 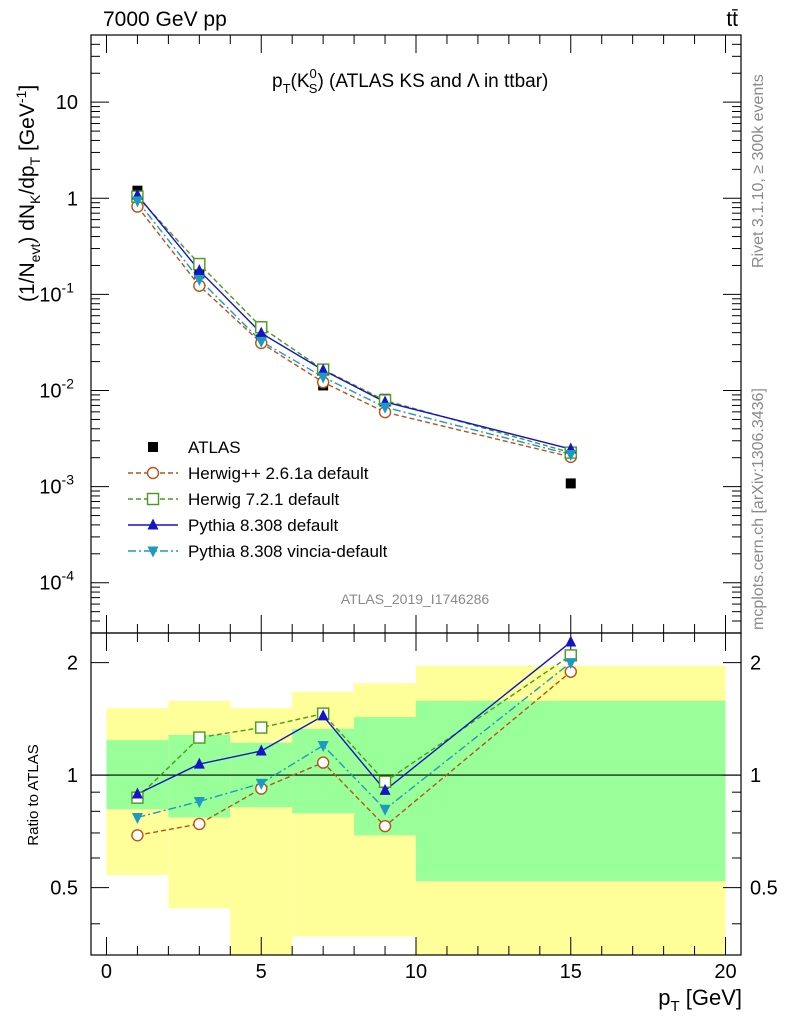 I want to click on rivet-label: Rivet 3.1.10, ≥ 300k events, so click(x=758, y=171).